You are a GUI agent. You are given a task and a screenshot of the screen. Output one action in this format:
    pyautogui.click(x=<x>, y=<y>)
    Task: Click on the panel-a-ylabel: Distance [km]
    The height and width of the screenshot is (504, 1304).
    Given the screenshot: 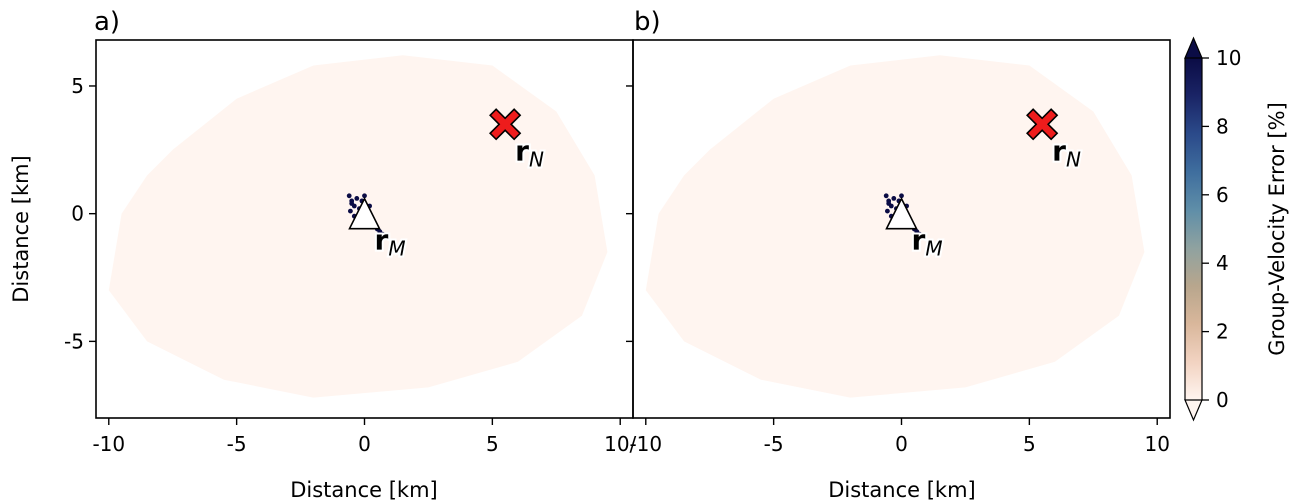 What is the action you would take?
    pyautogui.click(x=21, y=229)
    